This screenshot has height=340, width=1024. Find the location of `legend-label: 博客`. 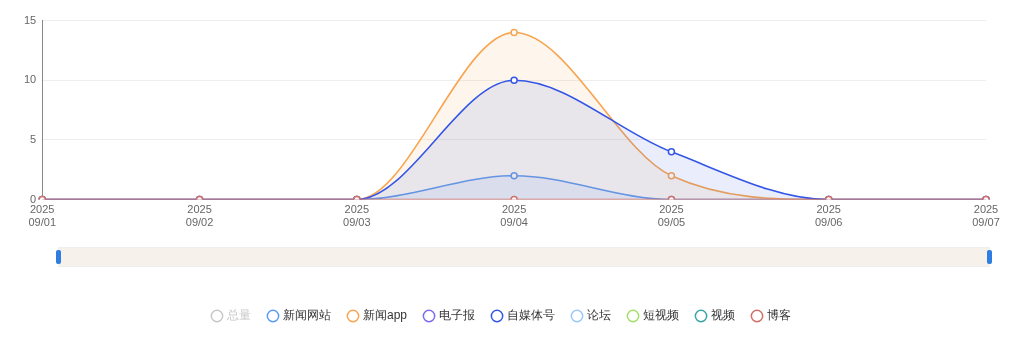

legend-label: 博客 is located at coordinates (779, 315).